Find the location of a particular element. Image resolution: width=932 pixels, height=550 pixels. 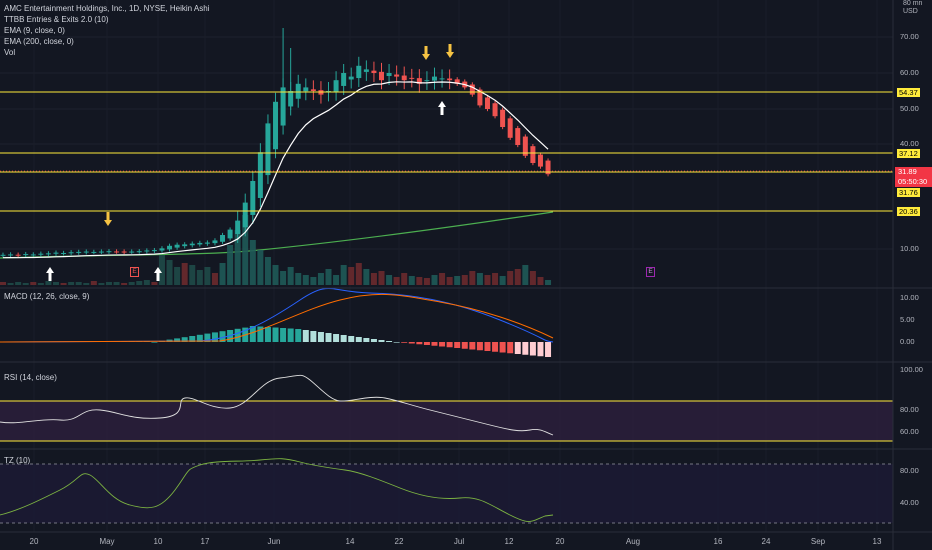

last-price: 31.89 is located at coordinates (907, 171).